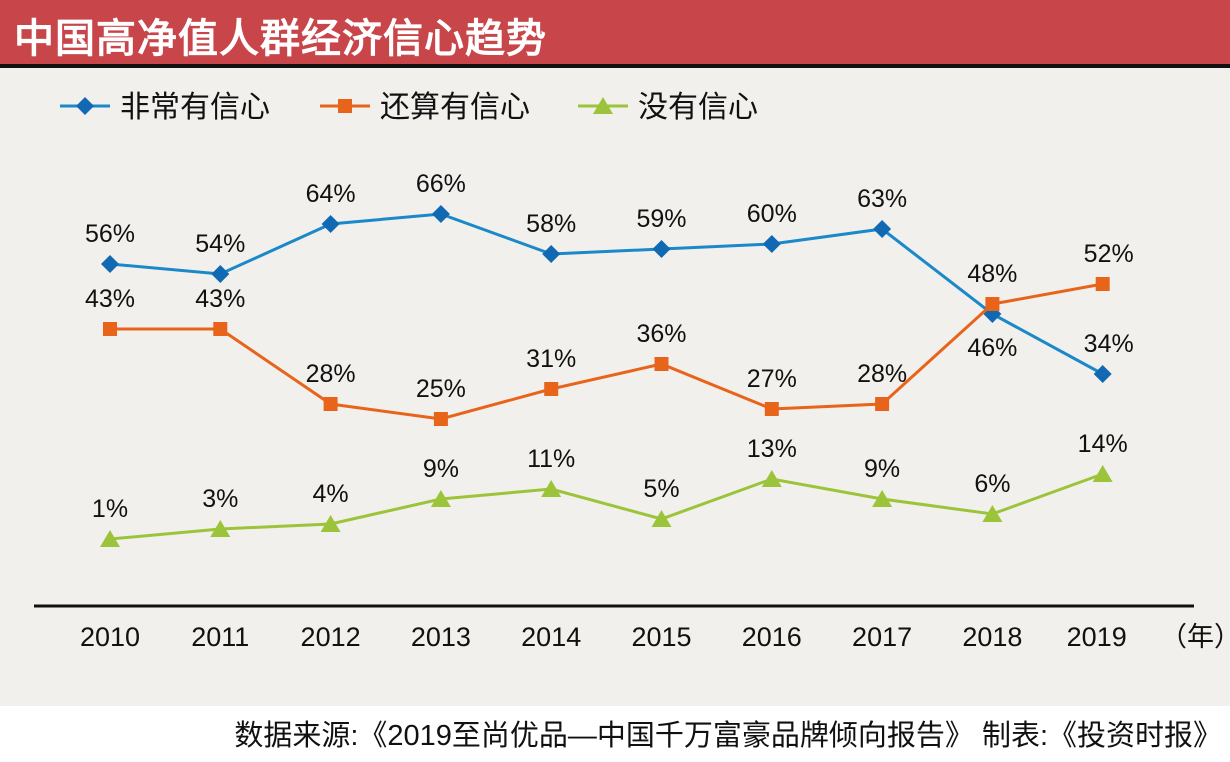 Image resolution: width=1230 pixels, height=762 pixels. Describe the element at coordinates (661, 334) in the screenshot. I see `data-label: 36%` at that location.